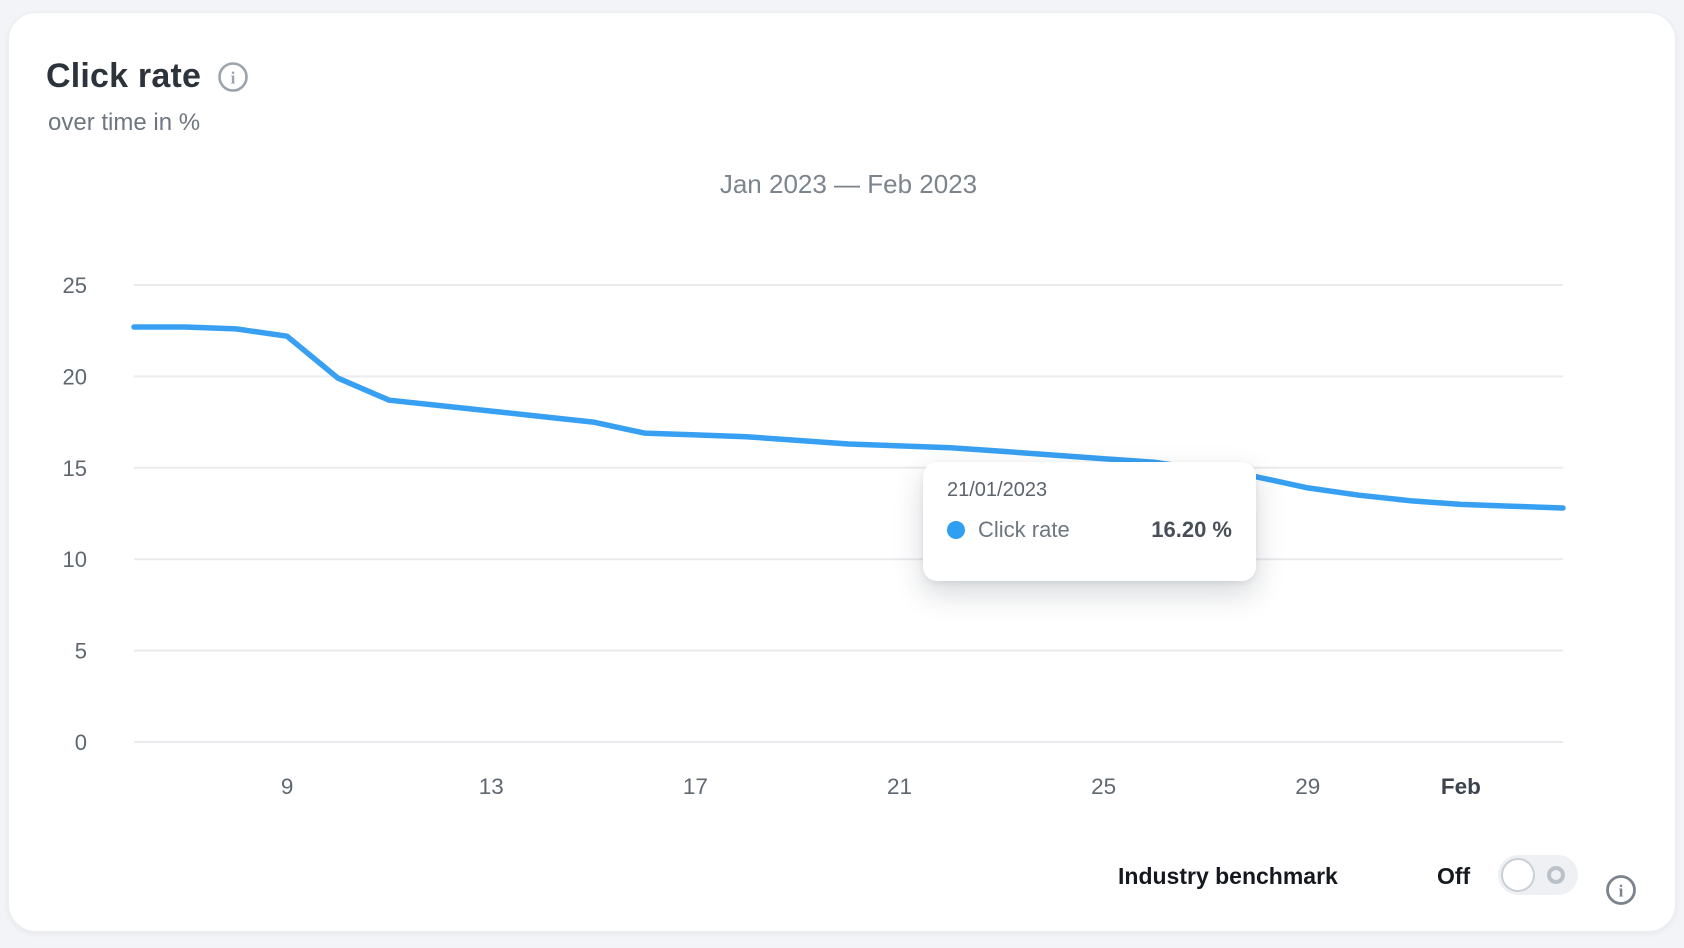 This screenshot has width=1684, height=948. I want to click on x-tick-label: 9, so click(287, 786).